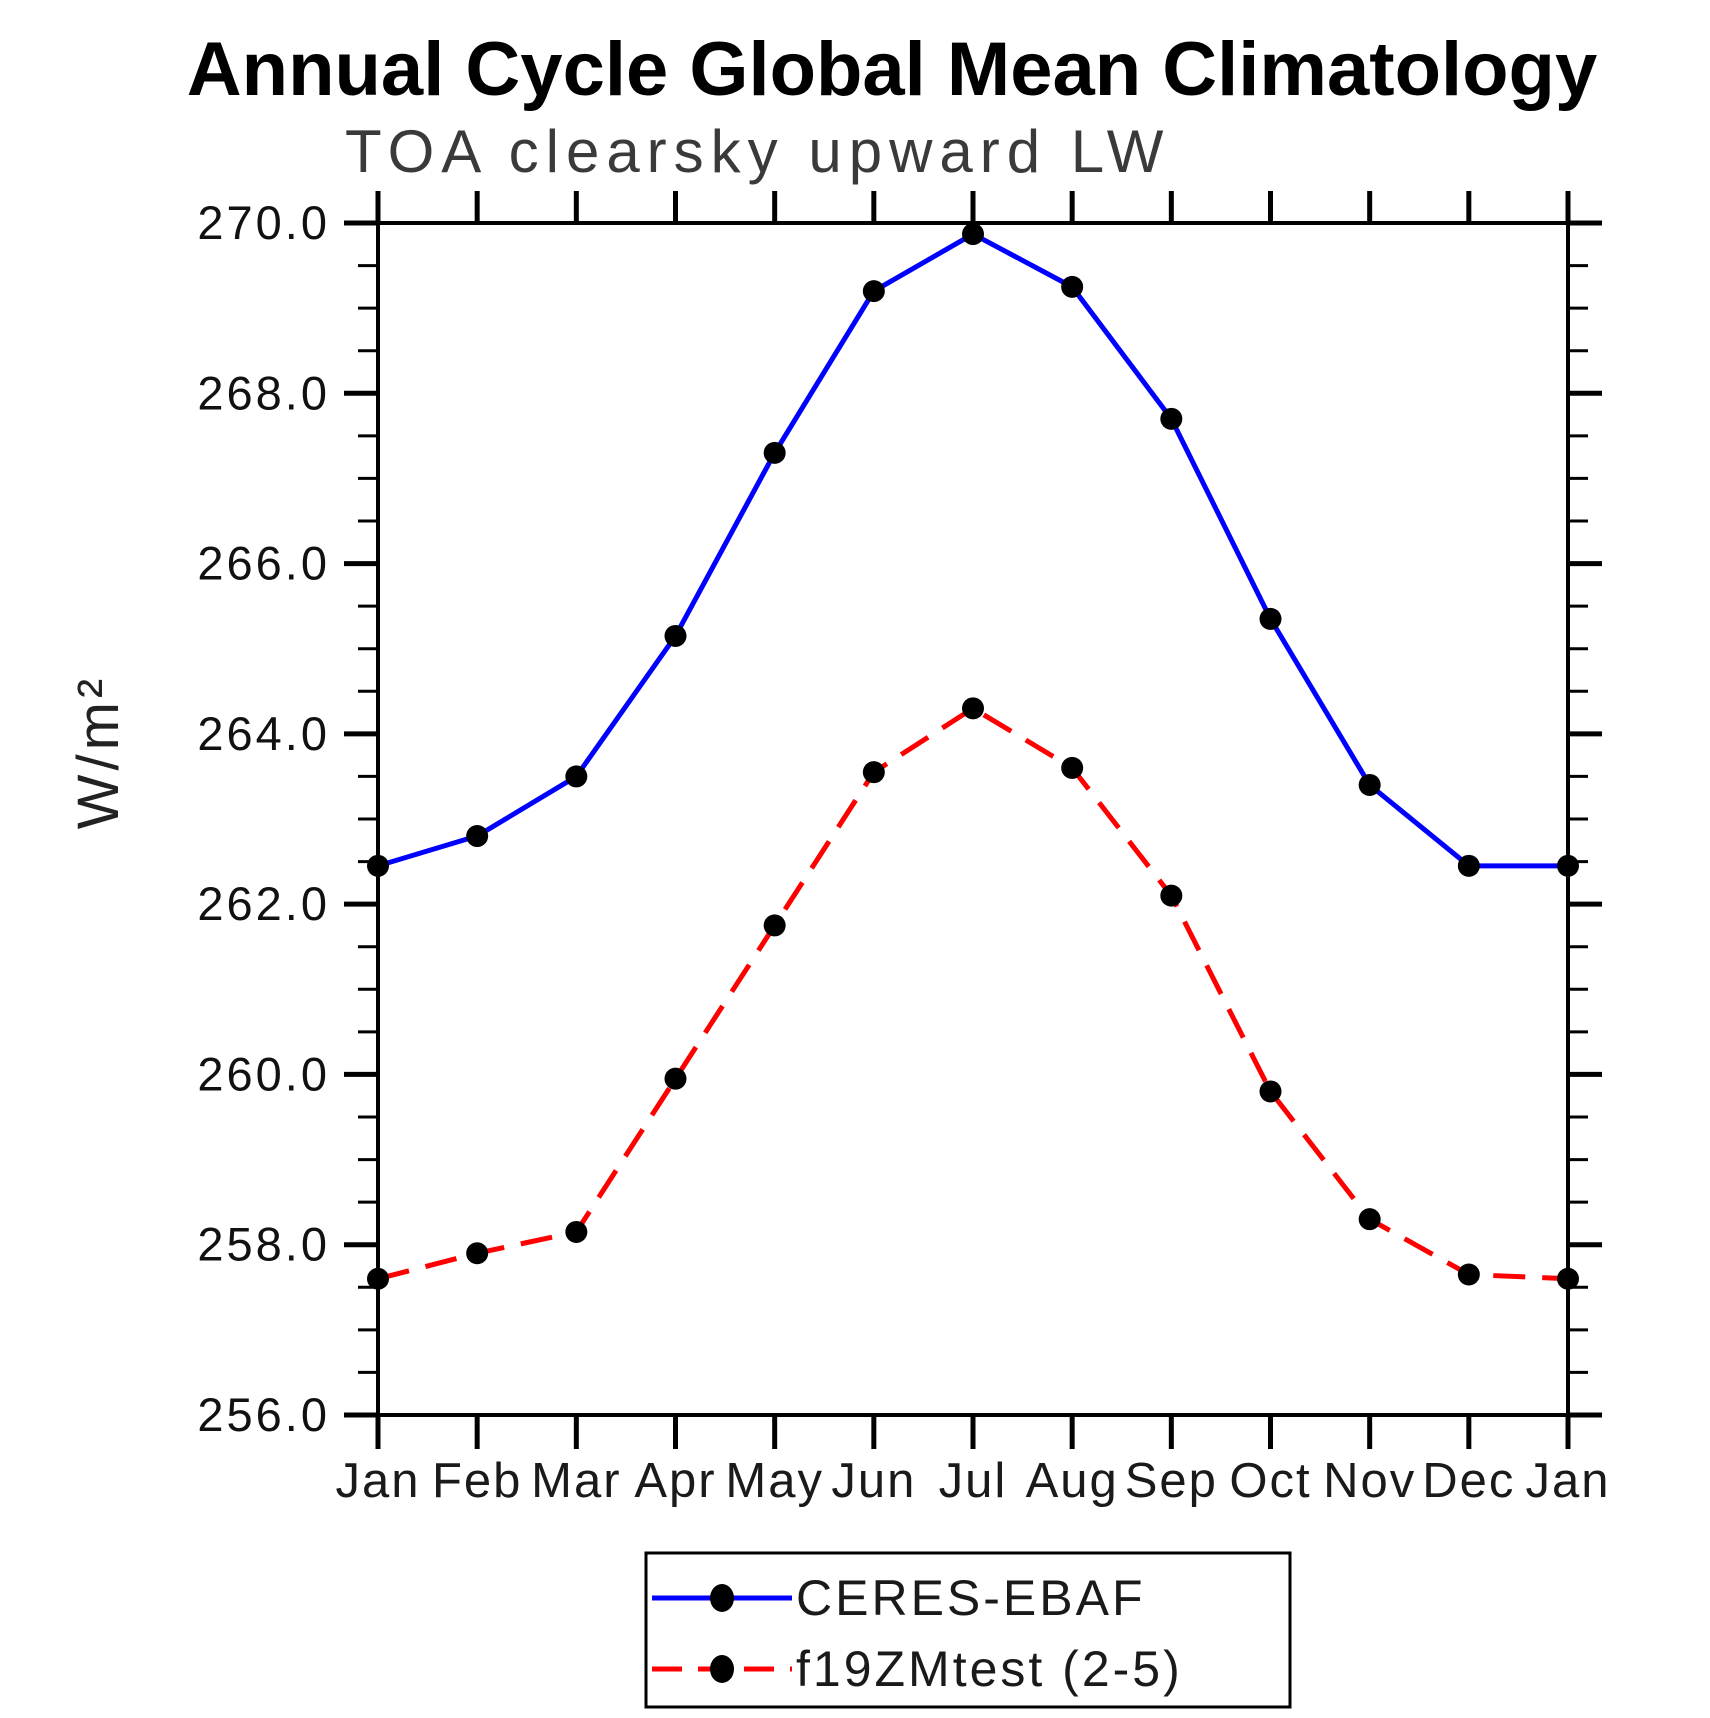 This screenshot has height=1718, width=1710. What do you see at coordinates (263, 733) in the screenshot?
I see `y-tick-label: 264.0` at bounding box center [263, 733].